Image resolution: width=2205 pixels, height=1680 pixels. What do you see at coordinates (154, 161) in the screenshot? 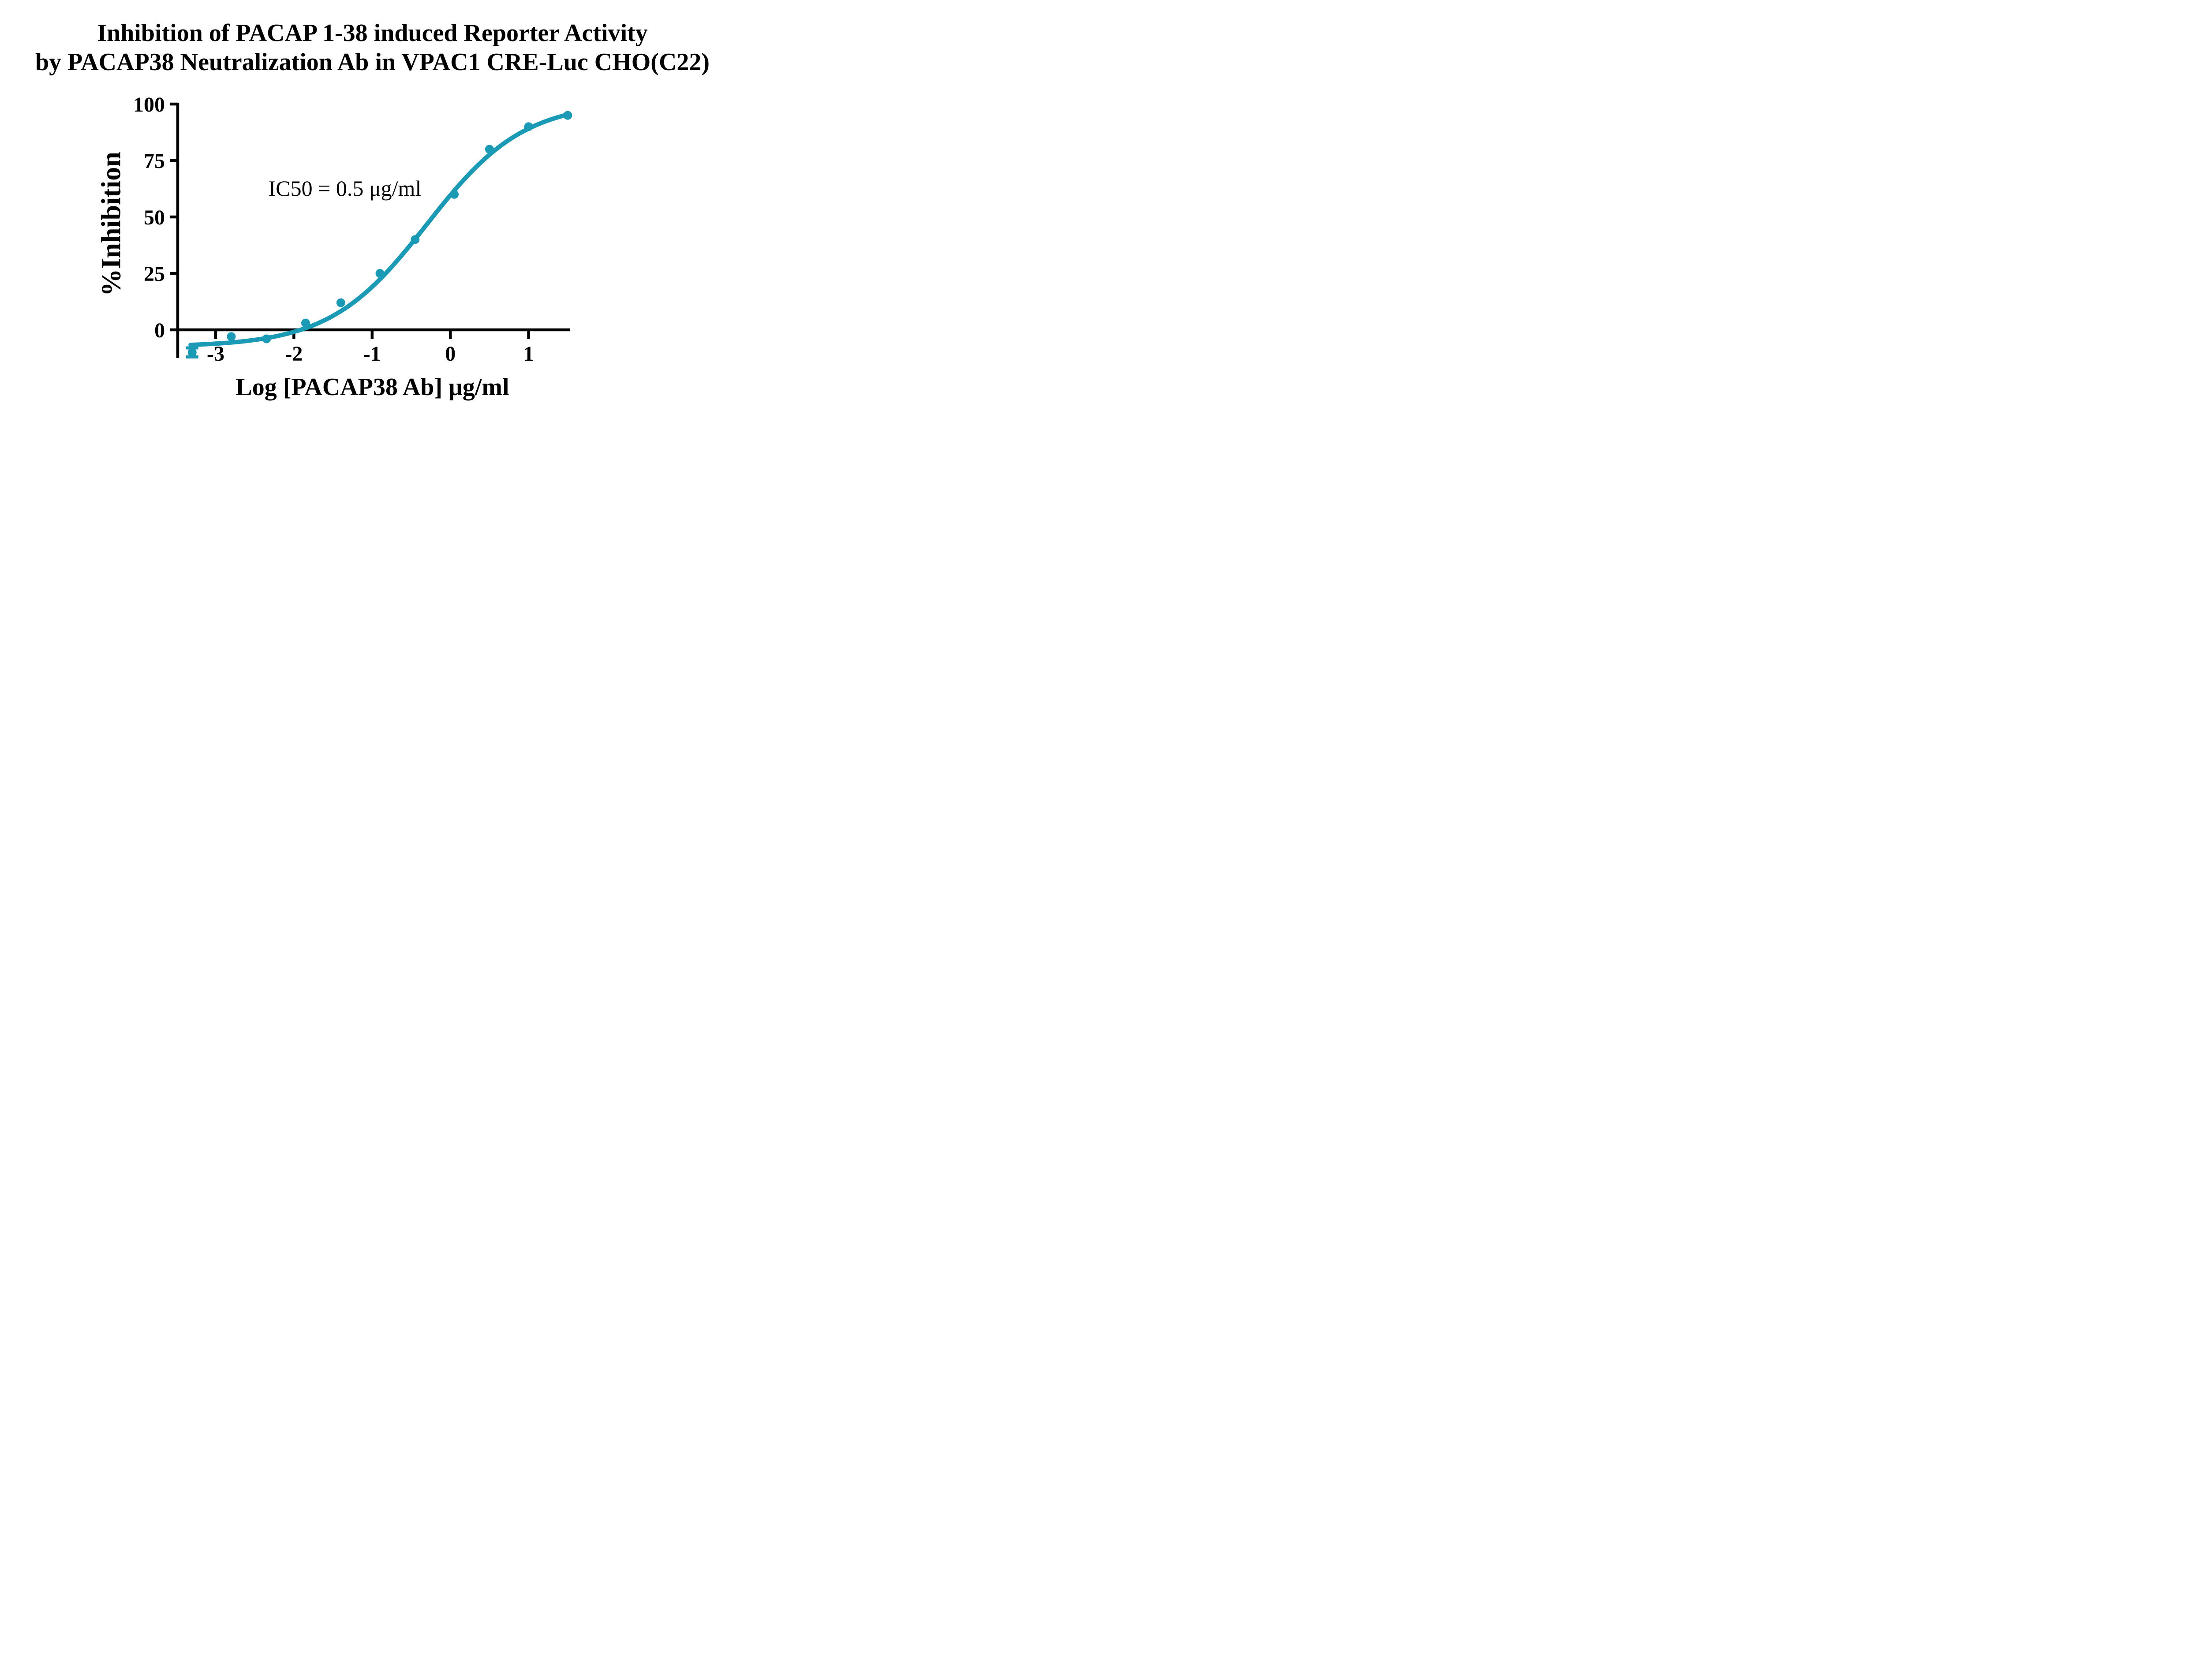
I see `y-tick-label: 75` at bounding box center [154, 161].